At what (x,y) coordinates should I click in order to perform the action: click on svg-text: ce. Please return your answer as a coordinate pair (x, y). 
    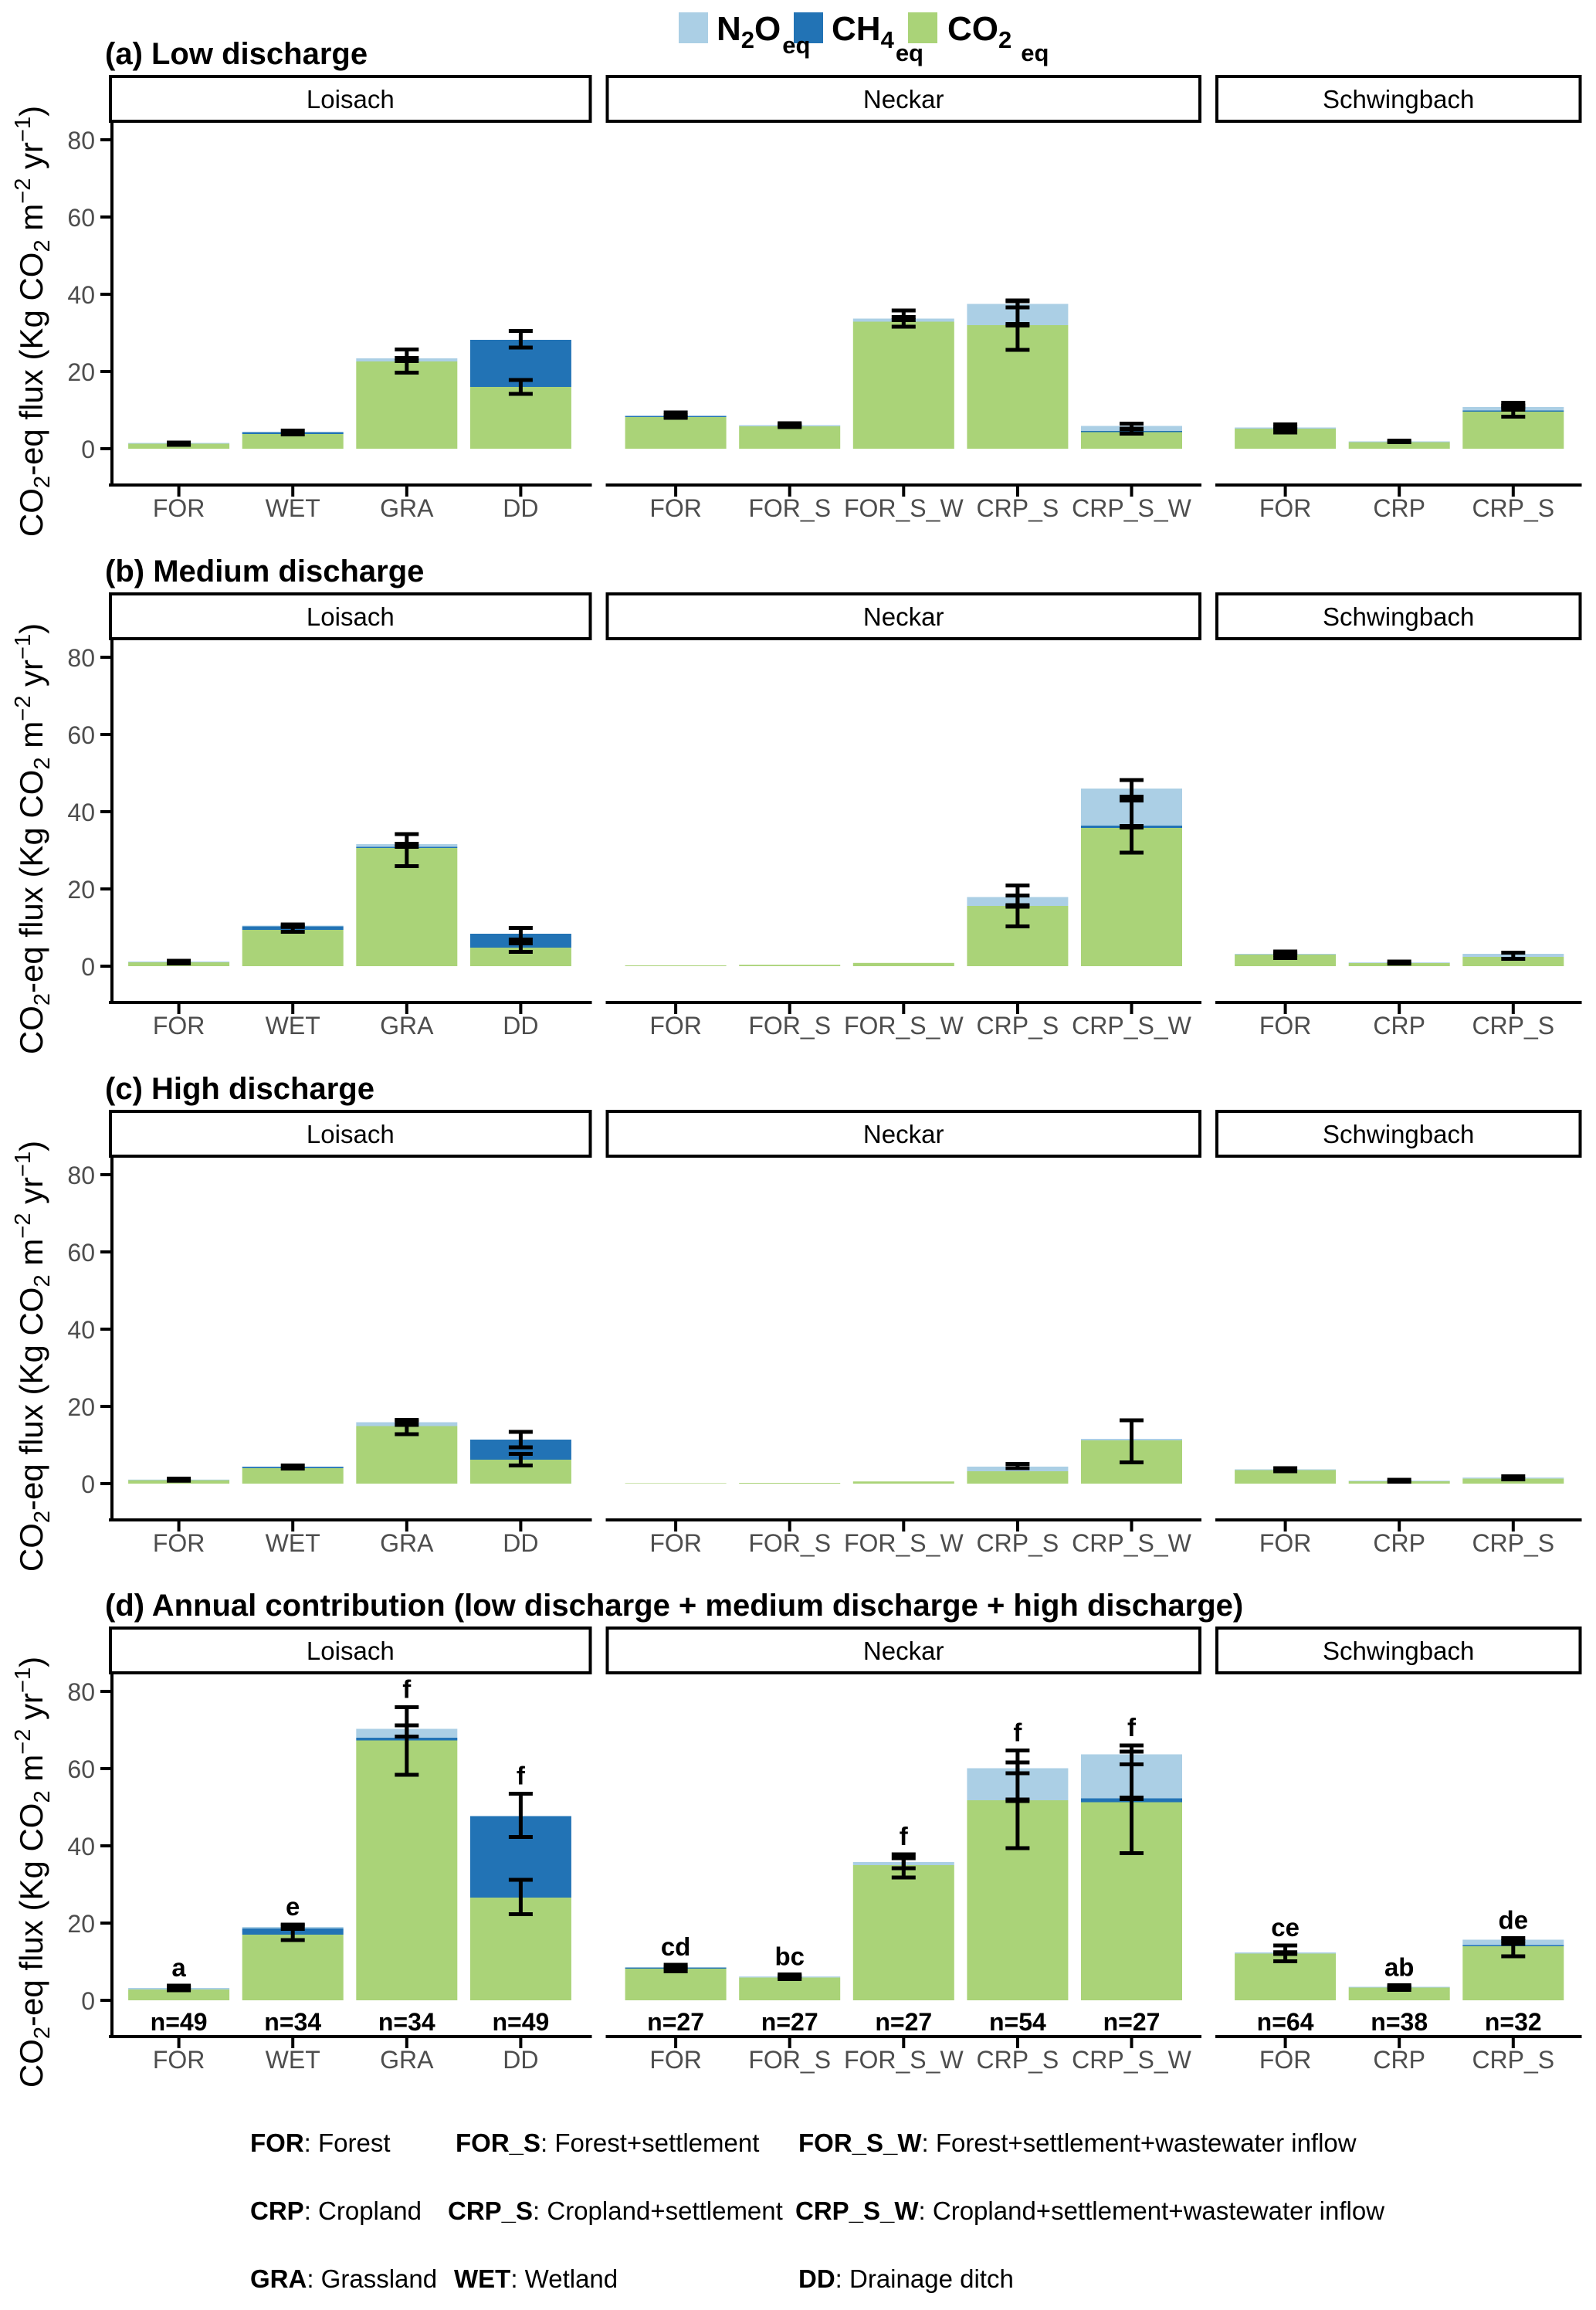
    Looking at the image, I should click on (1285, 1928).